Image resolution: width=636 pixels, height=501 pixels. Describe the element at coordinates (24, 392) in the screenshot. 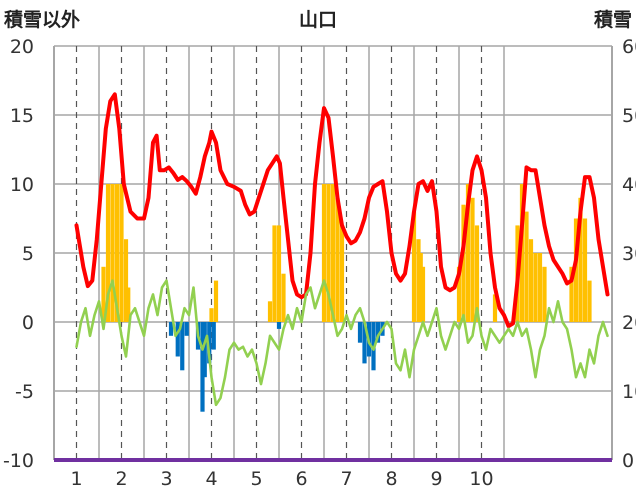

I see `left-tick-label: -5` at that location.